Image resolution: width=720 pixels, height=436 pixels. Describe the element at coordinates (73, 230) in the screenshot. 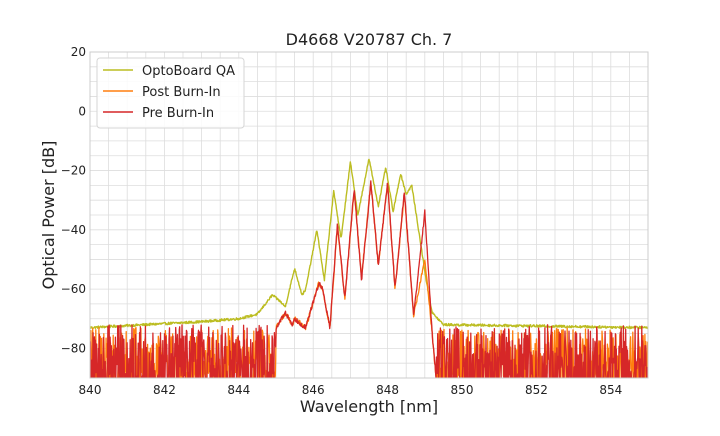

I see `y-tick-label: −40` at that location.